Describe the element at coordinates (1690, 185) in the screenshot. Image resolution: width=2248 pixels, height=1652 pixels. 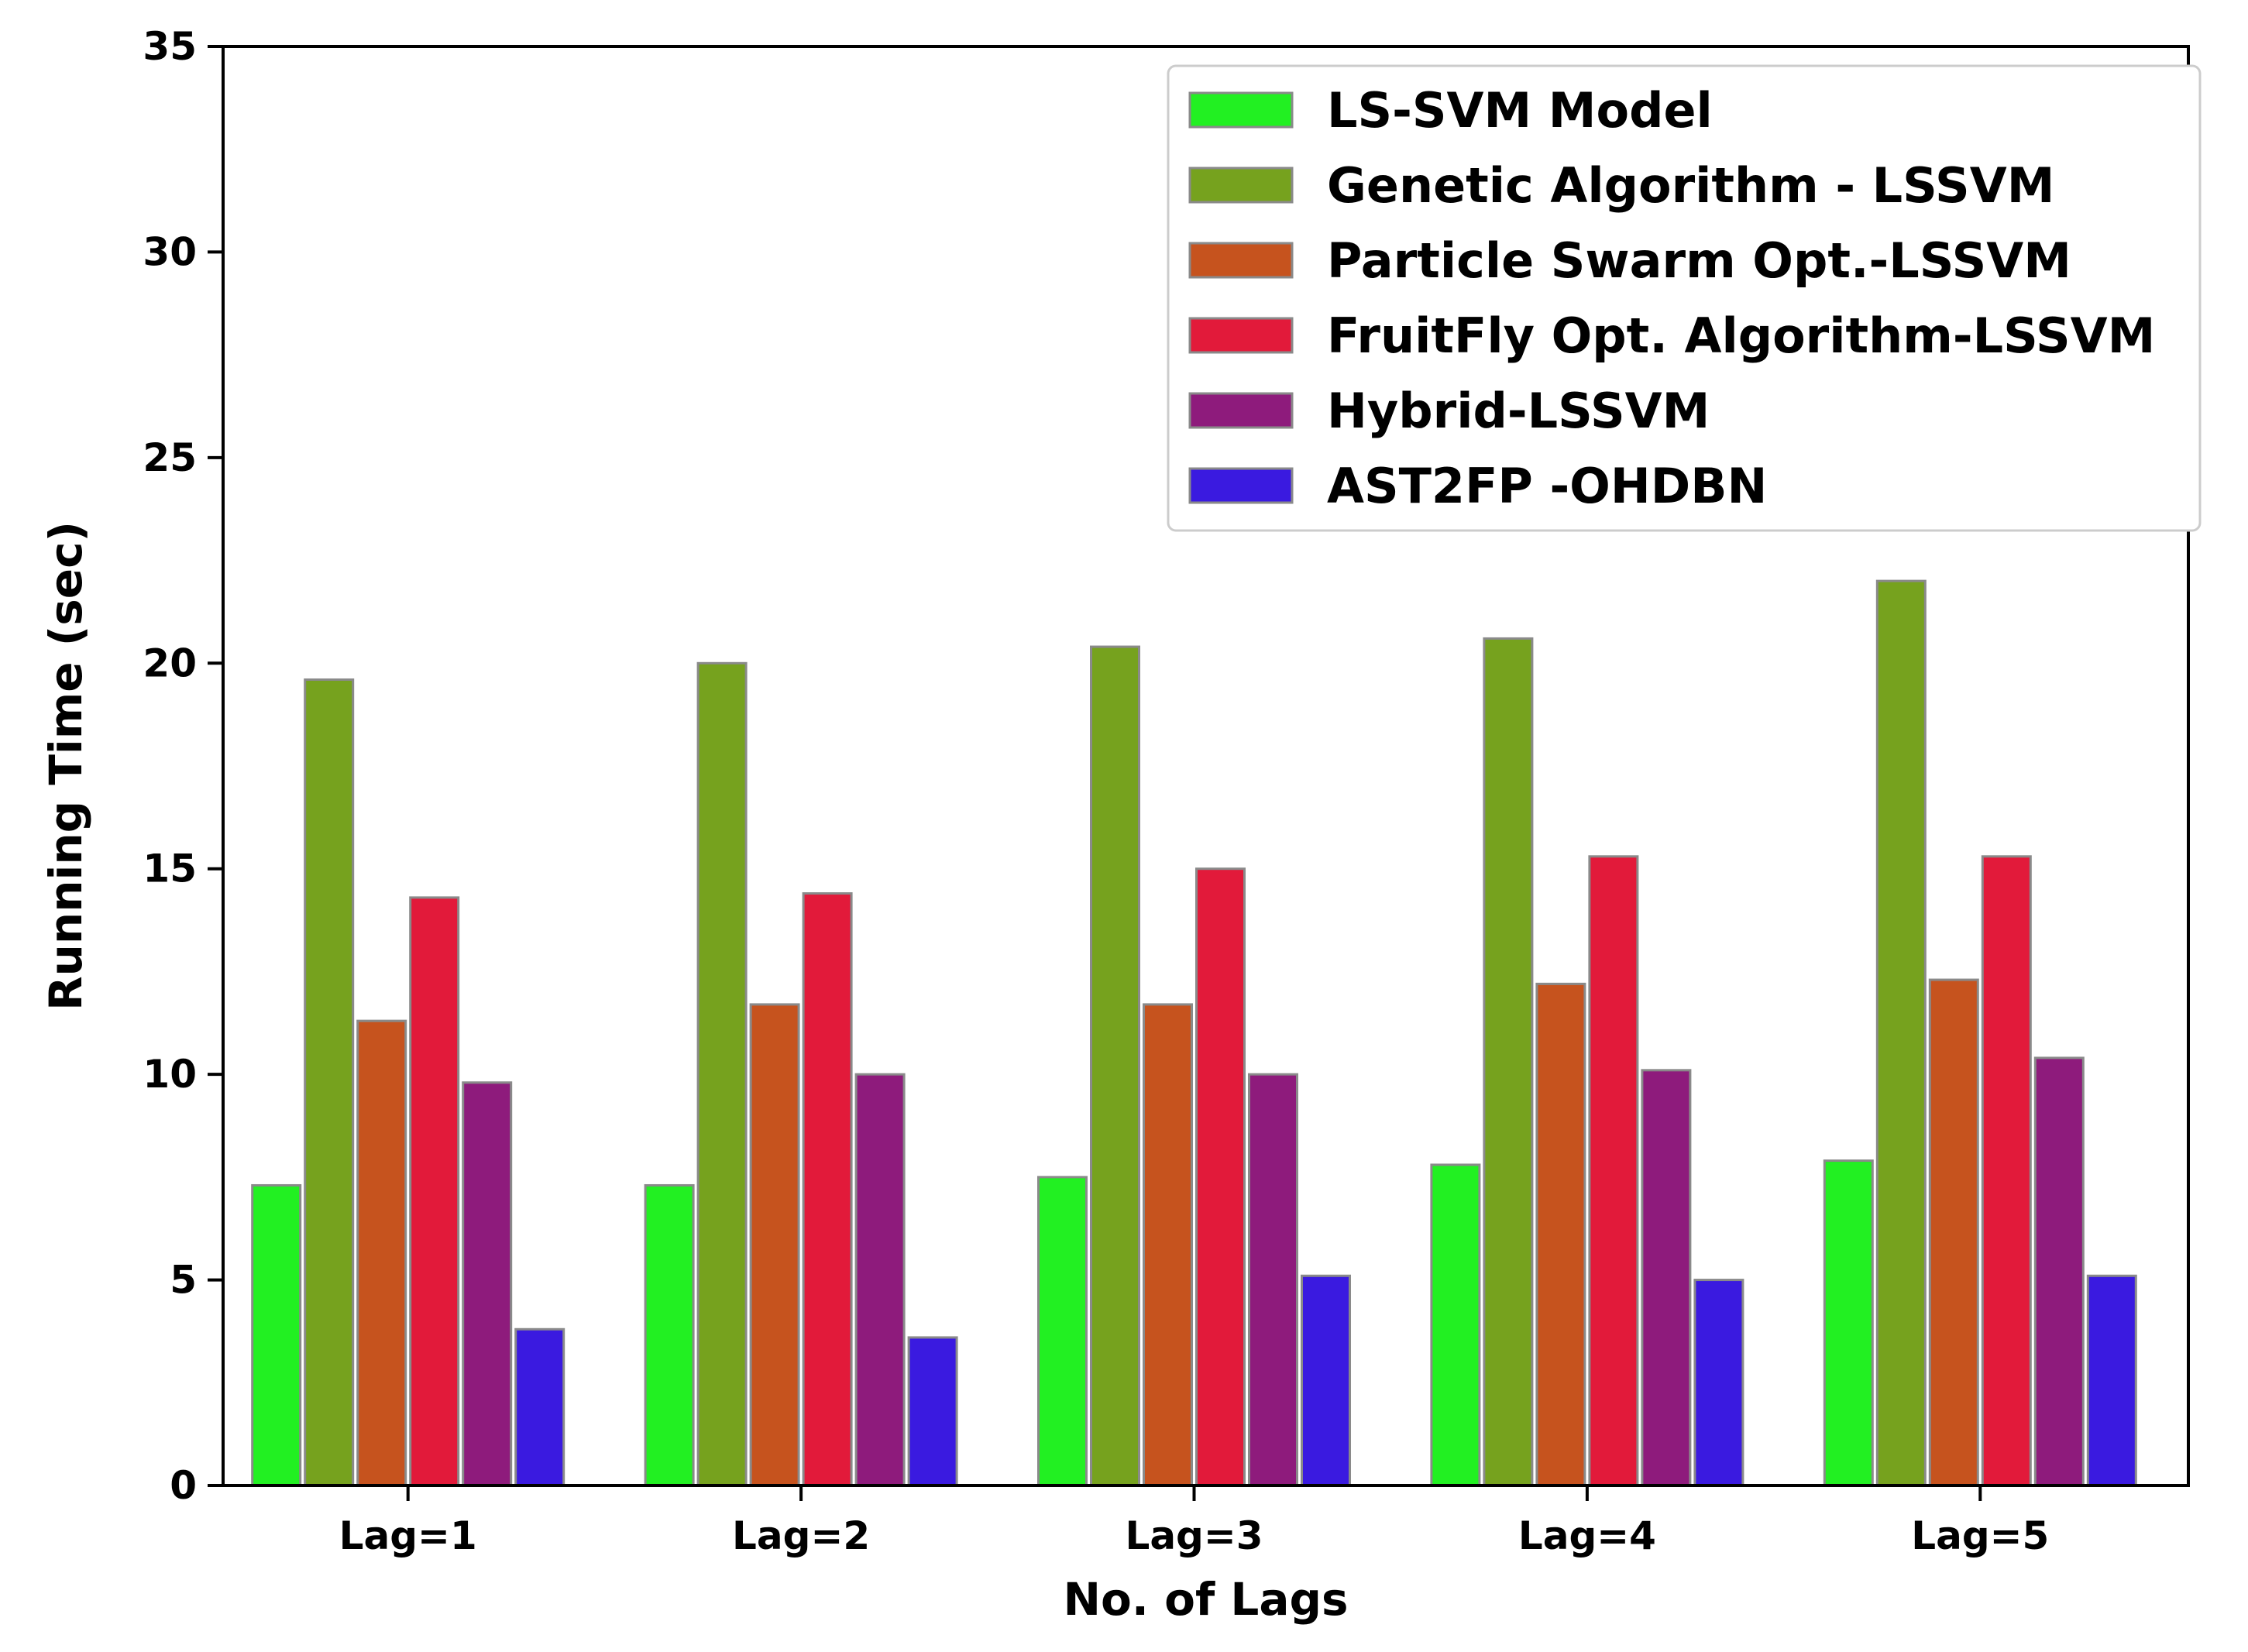
I see `legend-label: Genetic Algorithm - LSSVM` at that location.